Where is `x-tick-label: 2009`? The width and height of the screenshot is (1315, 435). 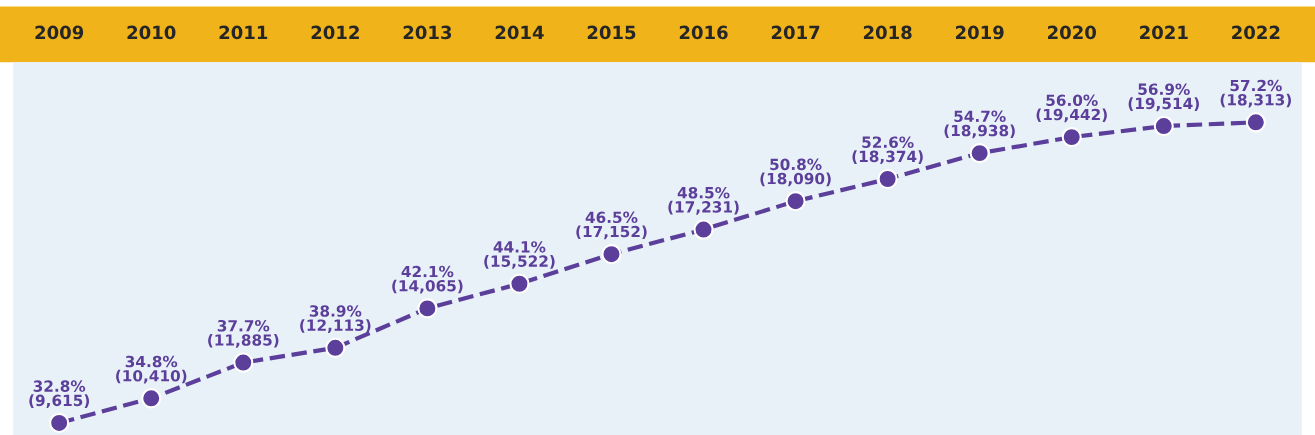 x-tick-label: 2009 is located at coordinates (59, 32).